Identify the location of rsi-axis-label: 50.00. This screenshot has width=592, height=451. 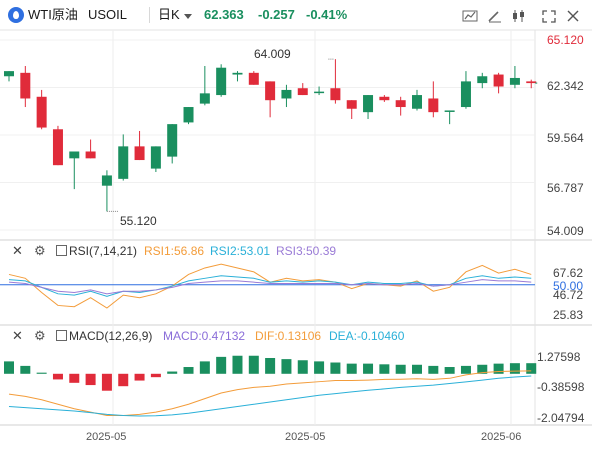
(568, 286).